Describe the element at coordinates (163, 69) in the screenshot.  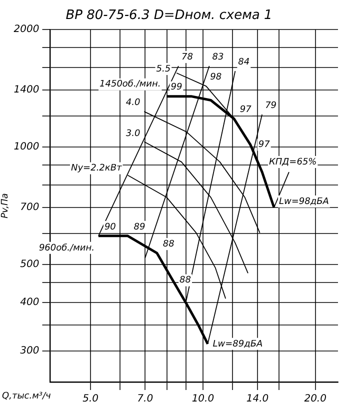
I see `annotation: 5.5` at that location.